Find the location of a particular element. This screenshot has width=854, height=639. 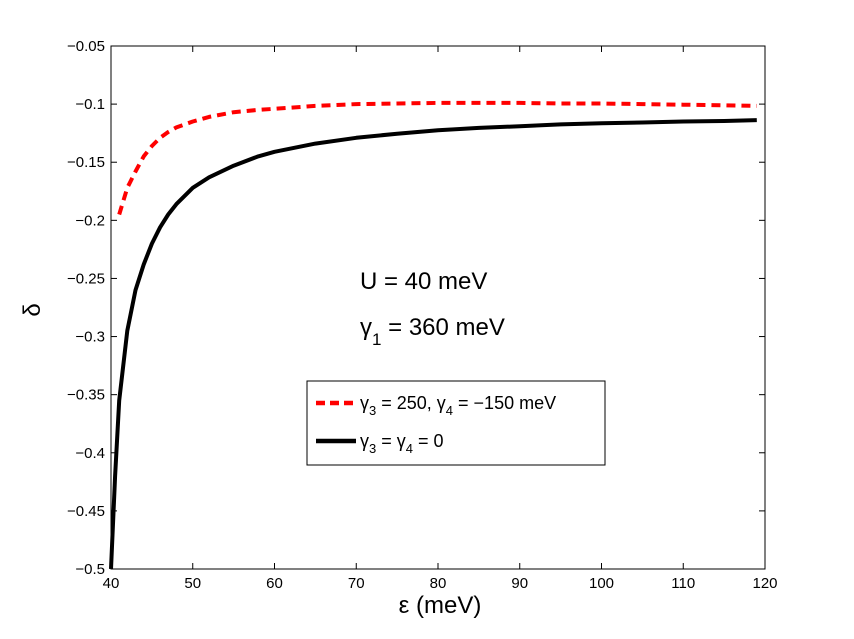

x-tick-label: 70 is located at coordinates (356, 583).